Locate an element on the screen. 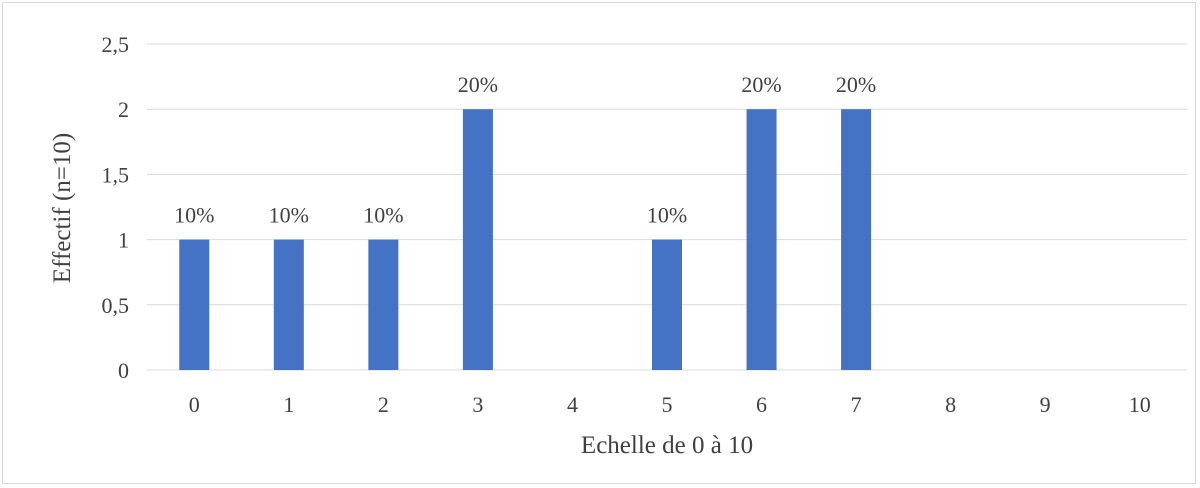 This screenshot has height=488, width=1200. y-tick-label: 1,5 is located at coordinates (116, 174).